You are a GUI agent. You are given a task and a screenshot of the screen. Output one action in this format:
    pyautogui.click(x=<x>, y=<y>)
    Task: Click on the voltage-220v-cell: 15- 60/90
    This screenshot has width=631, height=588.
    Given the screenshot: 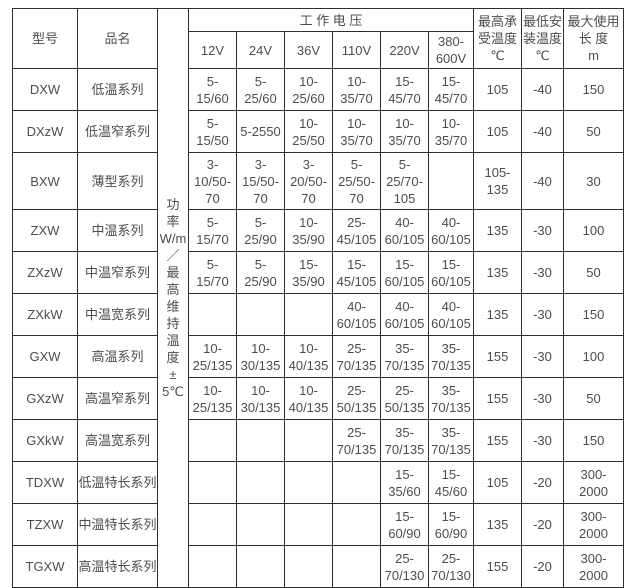 What is the action you would take?
    pyautogui.click(x=404, y=524)
    